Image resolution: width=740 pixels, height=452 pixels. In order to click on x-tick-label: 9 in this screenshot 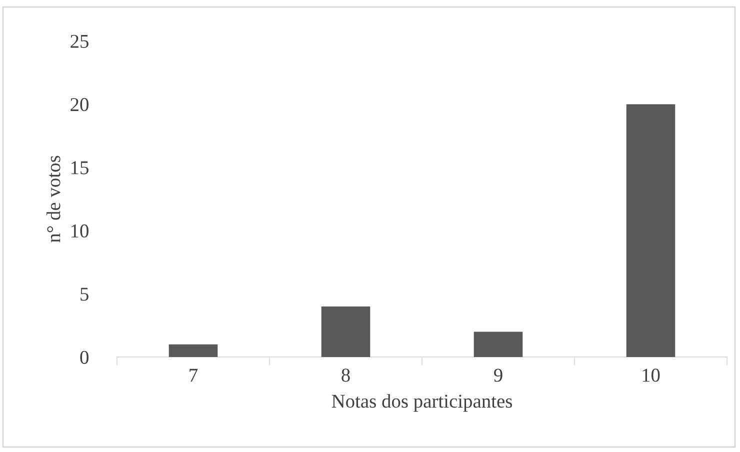, I will do `click(498, 375)`.